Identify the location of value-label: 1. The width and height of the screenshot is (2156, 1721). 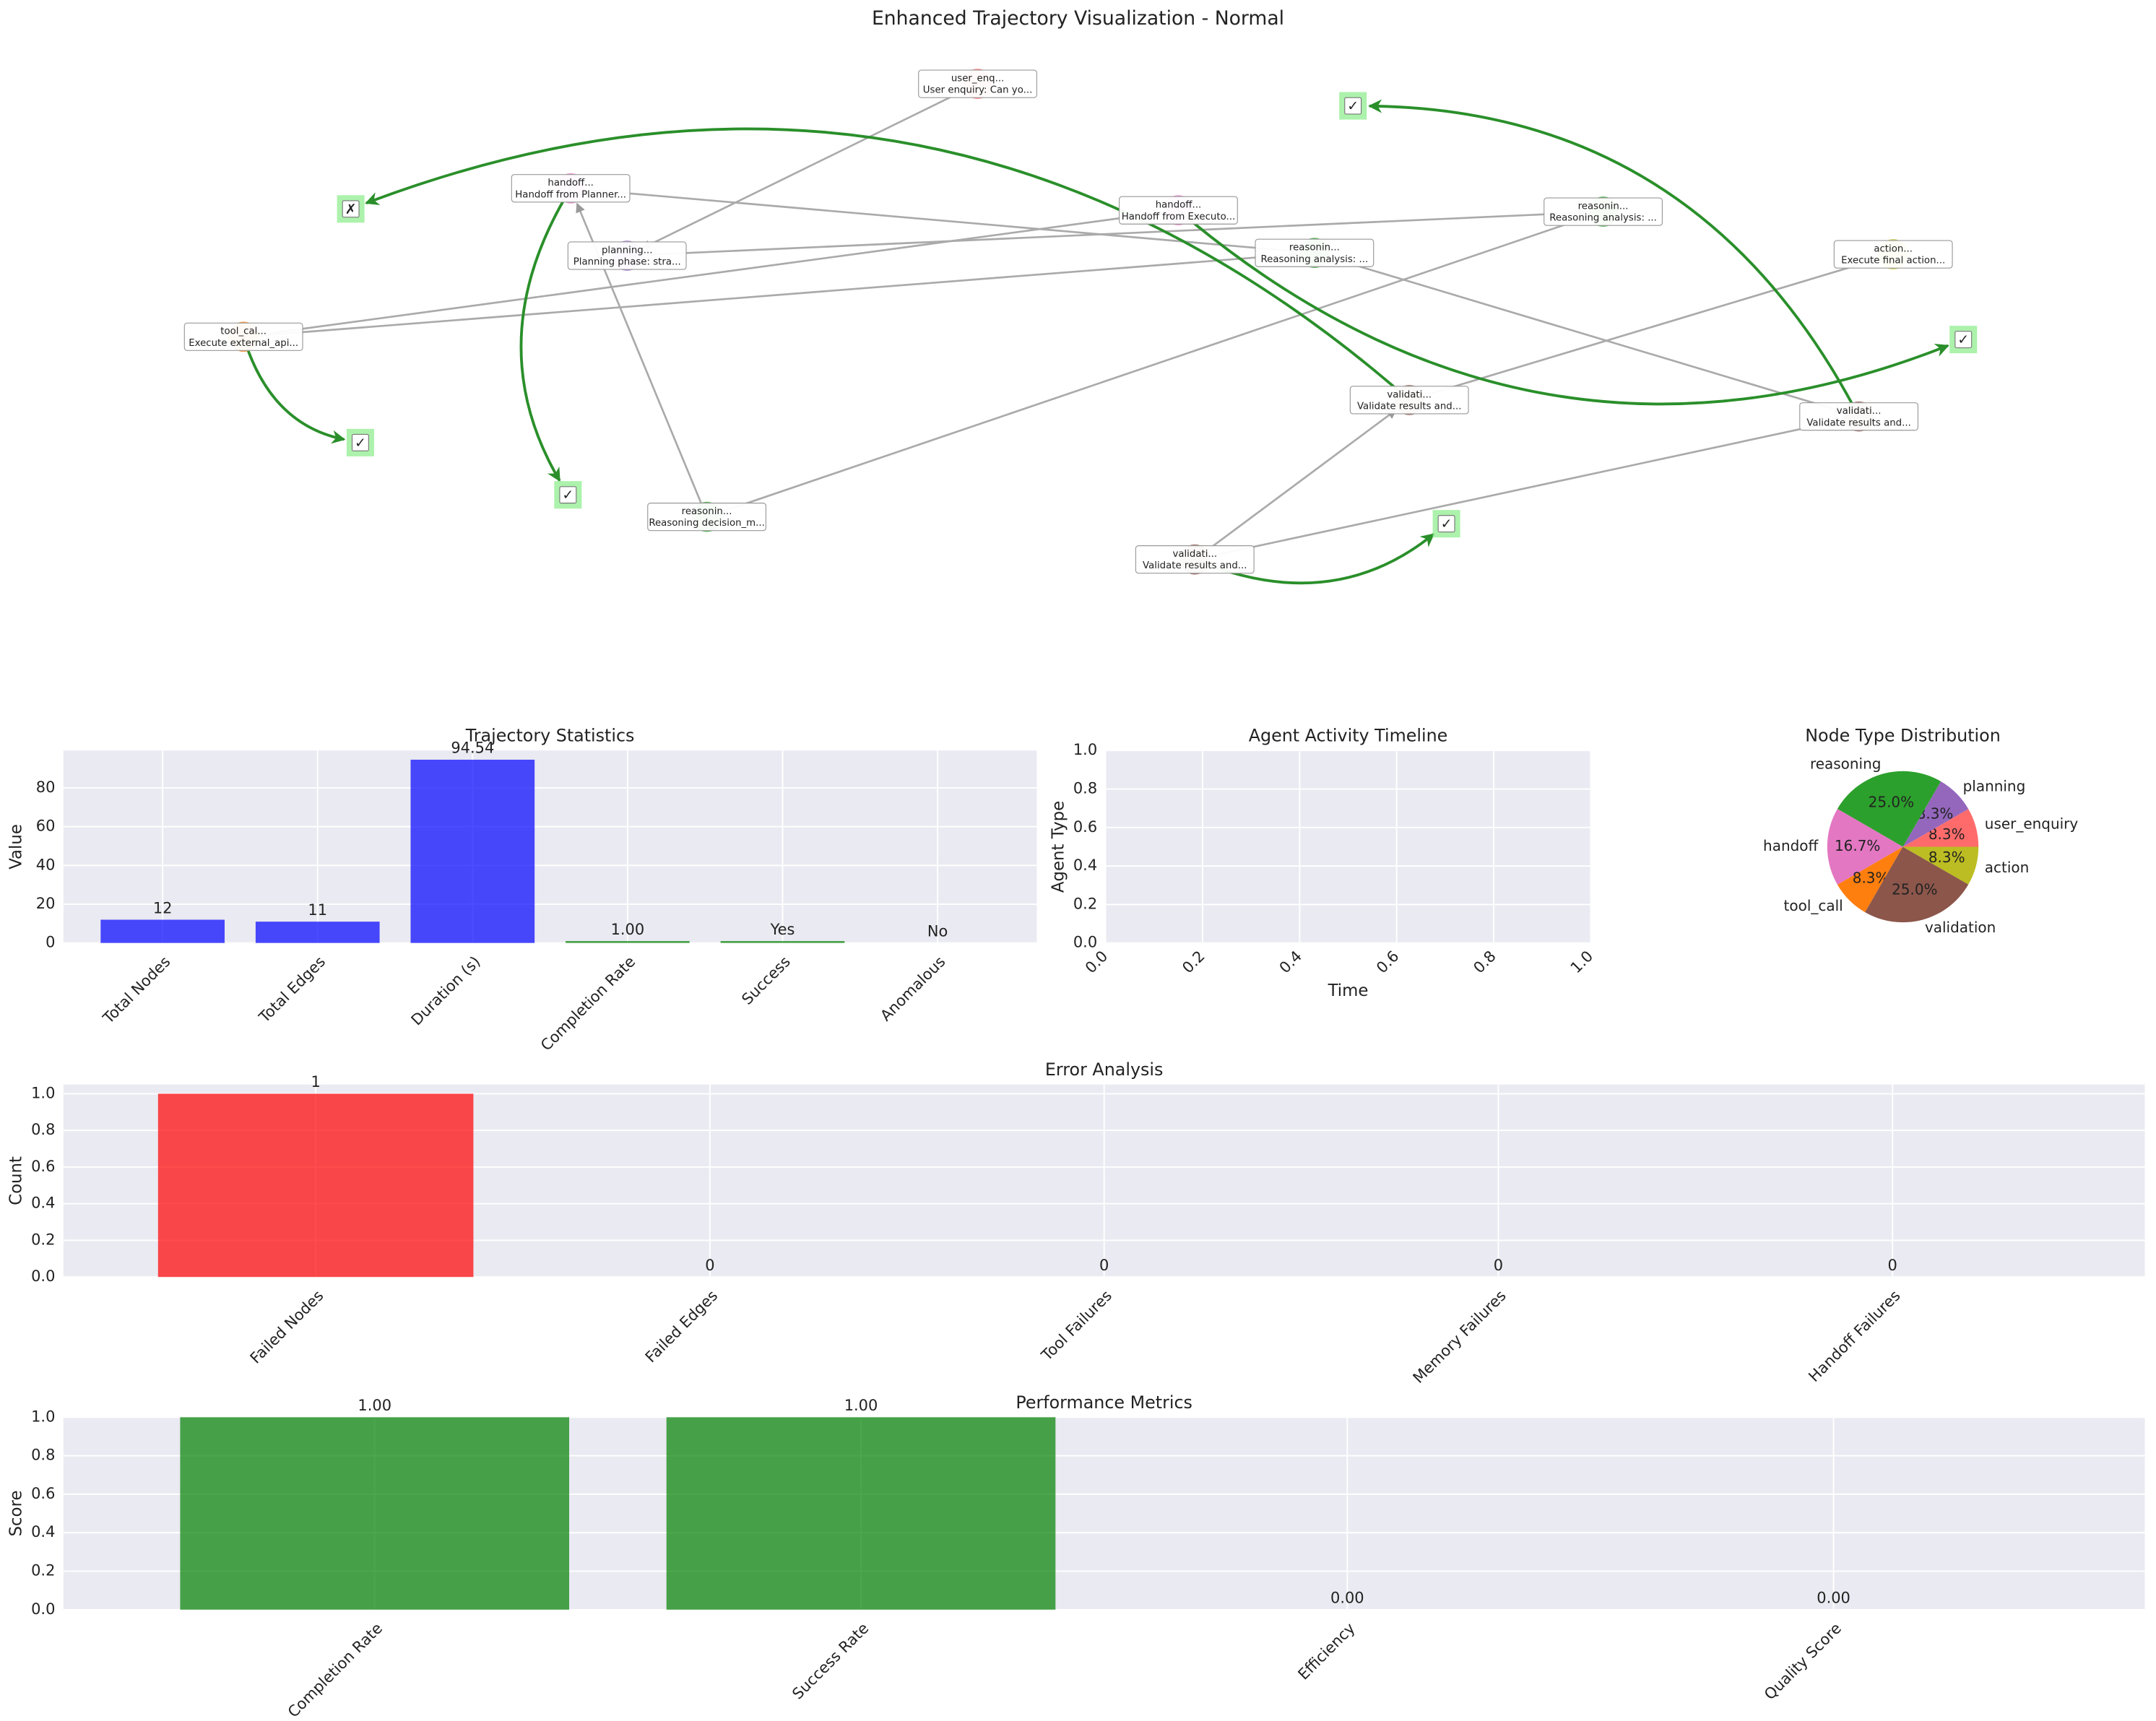
(315, 1082).